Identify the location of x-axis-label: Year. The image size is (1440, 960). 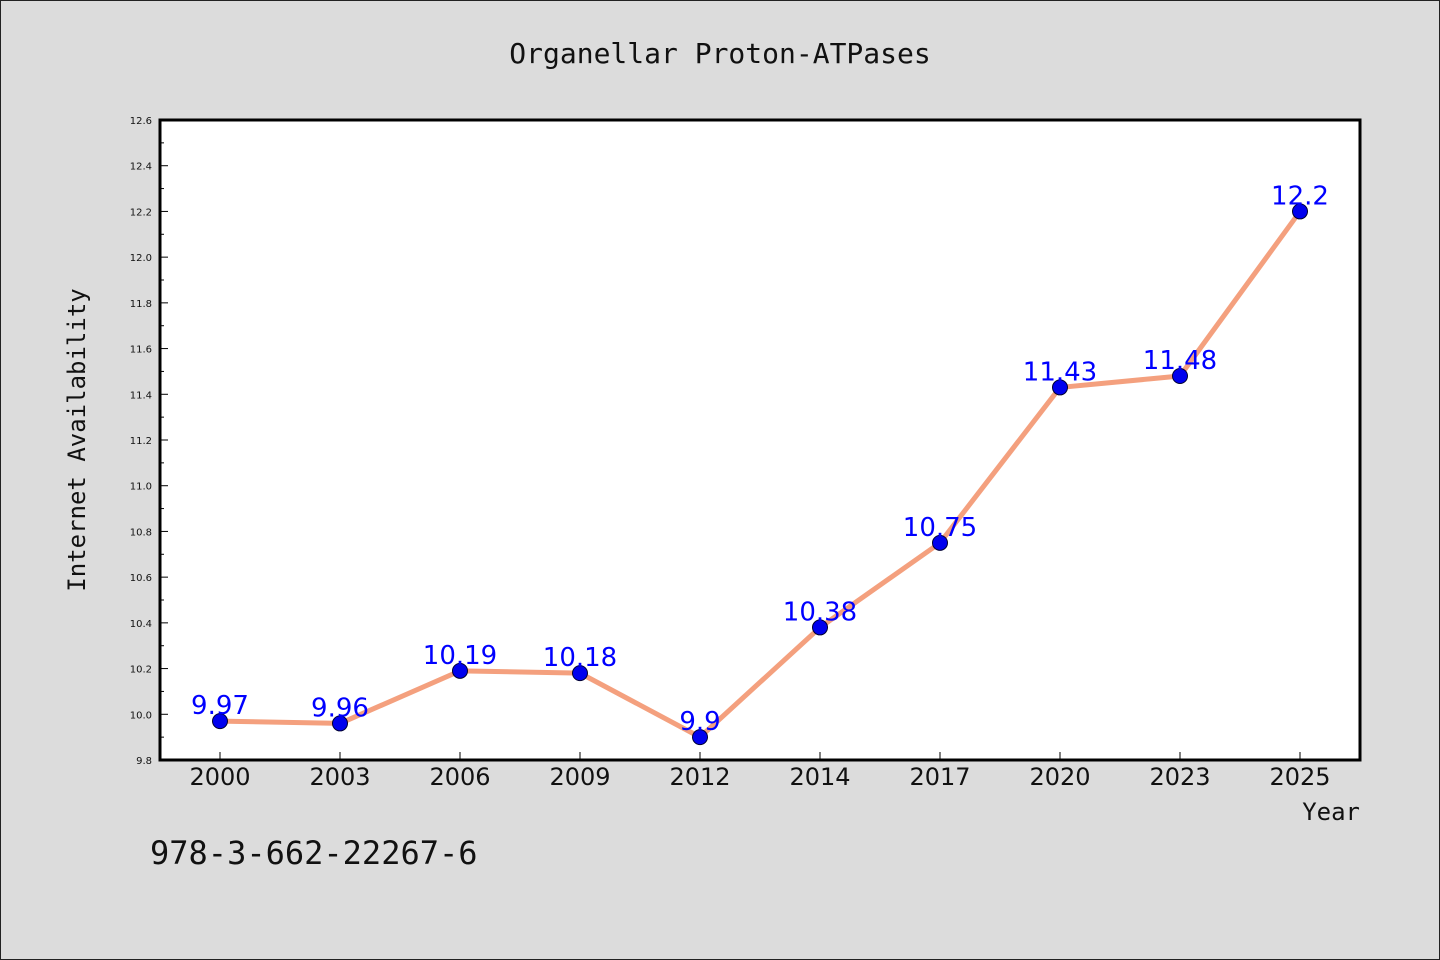
(1331, 812).